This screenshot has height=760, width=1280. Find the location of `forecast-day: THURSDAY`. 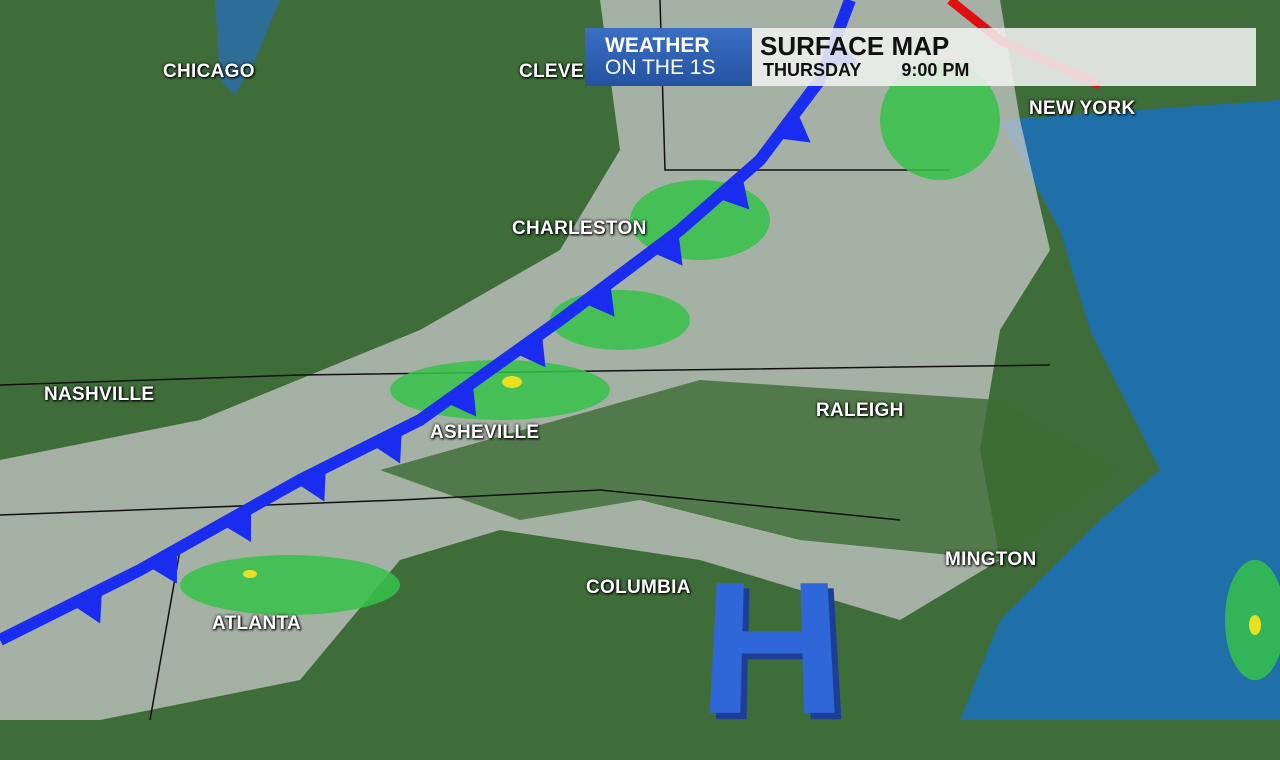

forecast-day: THURSDAY is located at coordinates (812, 70).